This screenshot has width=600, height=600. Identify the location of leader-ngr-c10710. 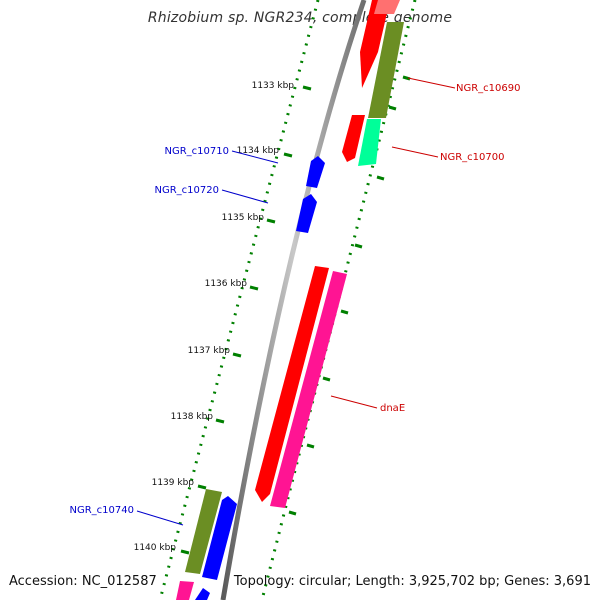
(255, 157).